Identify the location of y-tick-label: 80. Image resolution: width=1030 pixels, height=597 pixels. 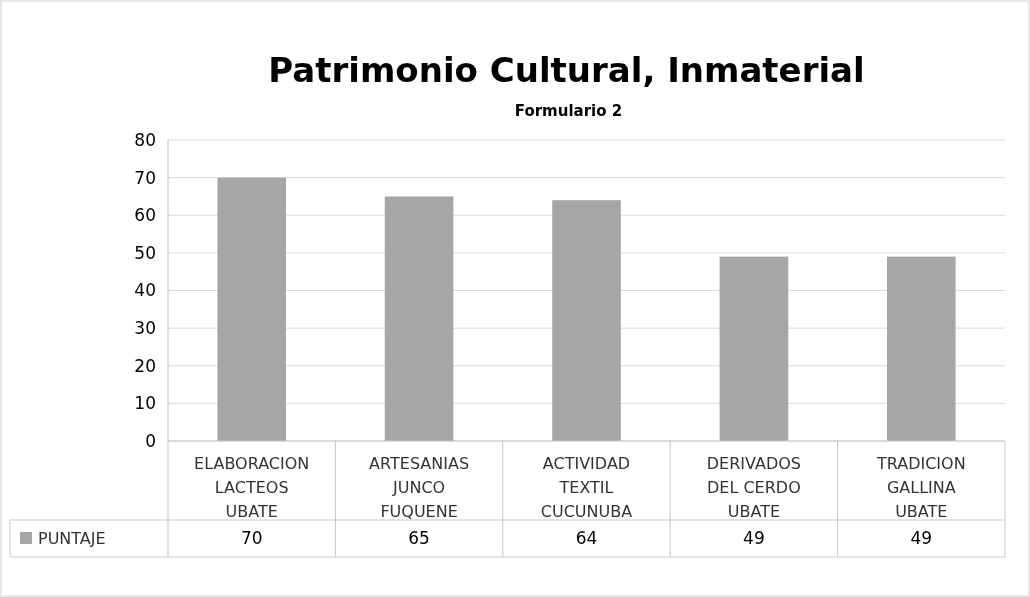
(145, 139).